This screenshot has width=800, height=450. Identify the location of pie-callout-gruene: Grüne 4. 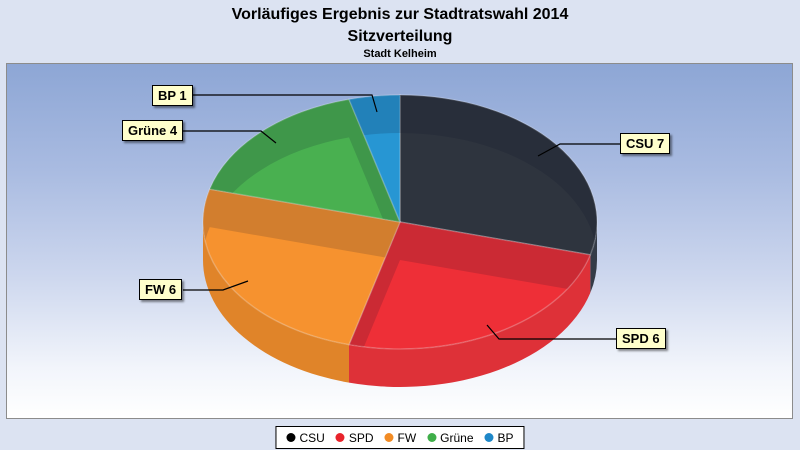
(153, 130).